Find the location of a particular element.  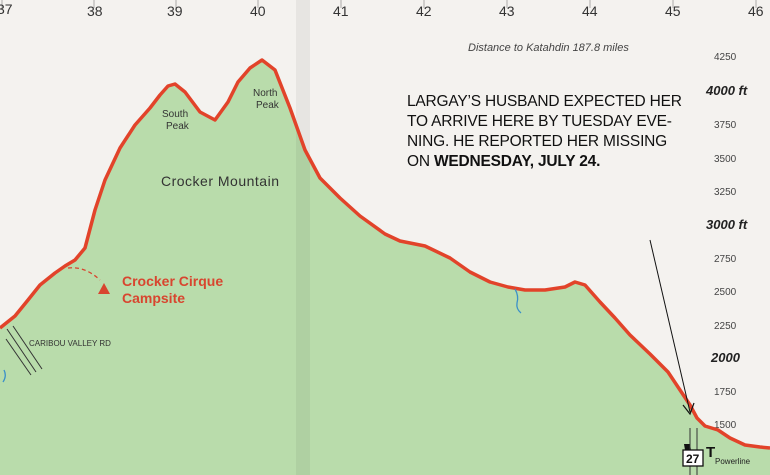

campsite-name: Crocker Cirque is located at coordinates (172, 281).